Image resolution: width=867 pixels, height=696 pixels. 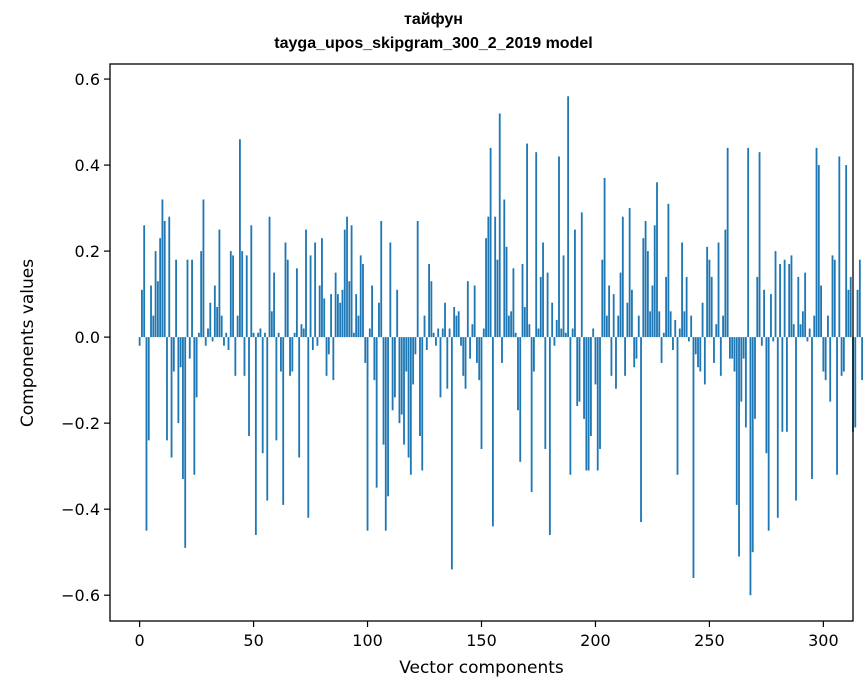 I want to click on y-axis-ticks: −0.6 −0.4 −0.2 0.0 0.2 0.4 0.6, so click(x=85, y=337).